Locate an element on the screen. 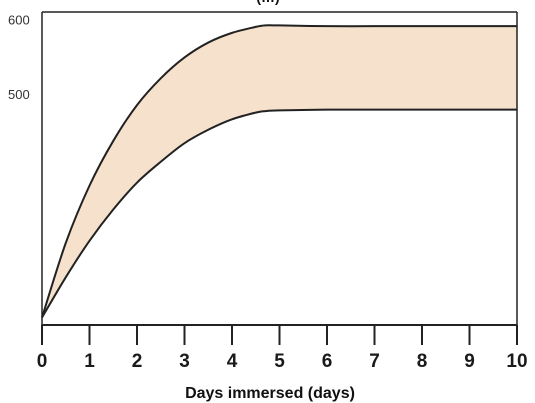 Image resolution: width=535 pixels, height=403 pixels. x-tick-label-0: 0 is located at coordinates (42, 361).